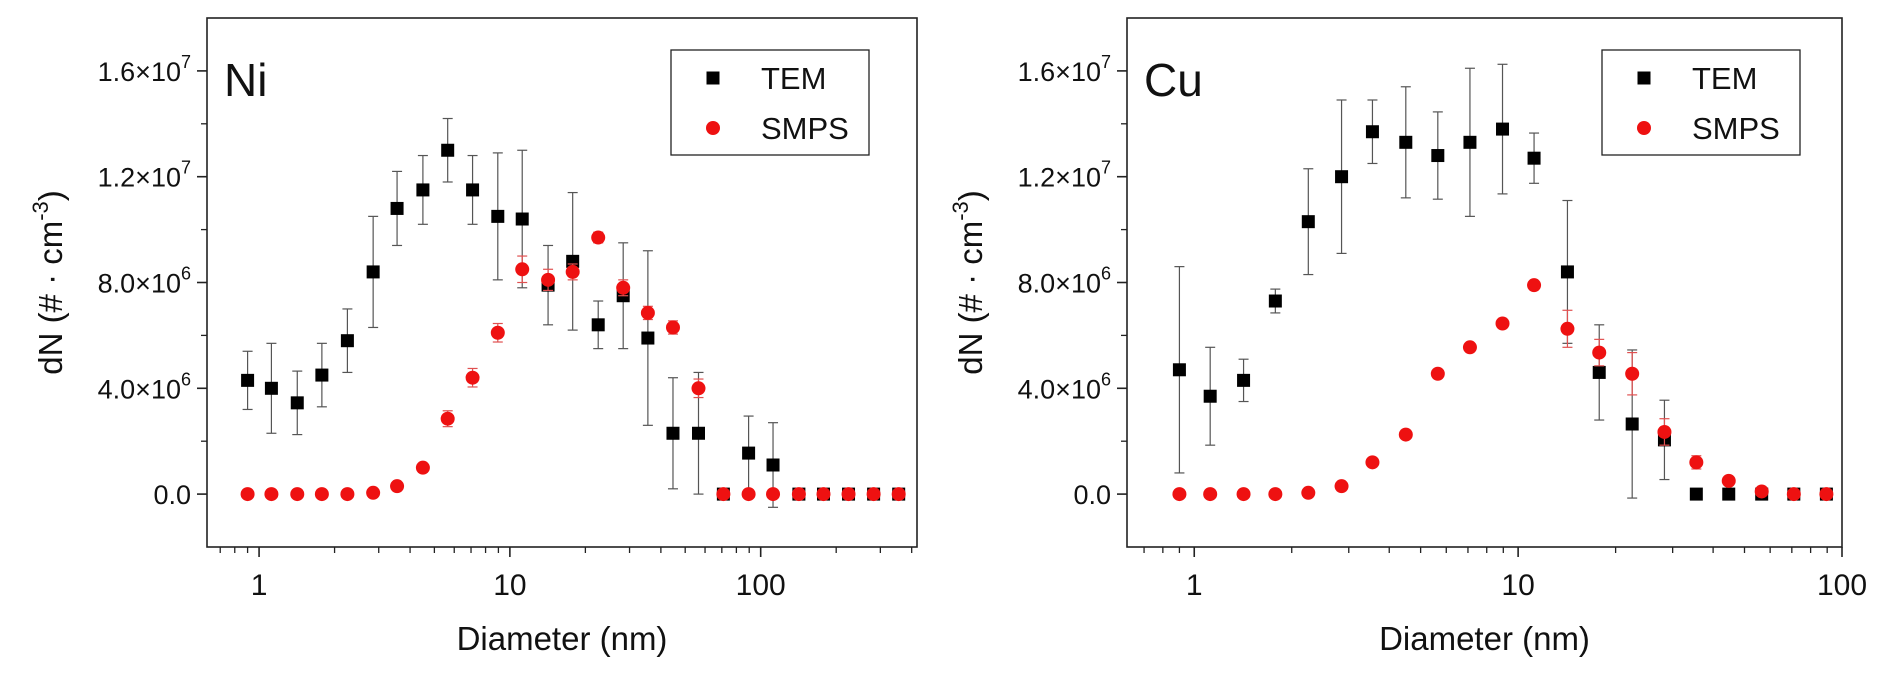 Image resolution: width=1892 pixels, height=675 pixels. I want to click on legend-label-tem: TEM, so click(1724, 78).